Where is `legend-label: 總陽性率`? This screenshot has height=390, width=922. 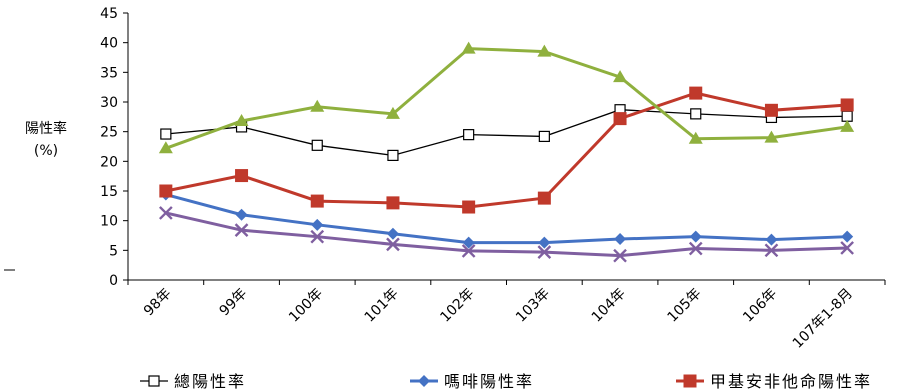
legend-label: 總陽性率 is located at coordinates (210, 381).